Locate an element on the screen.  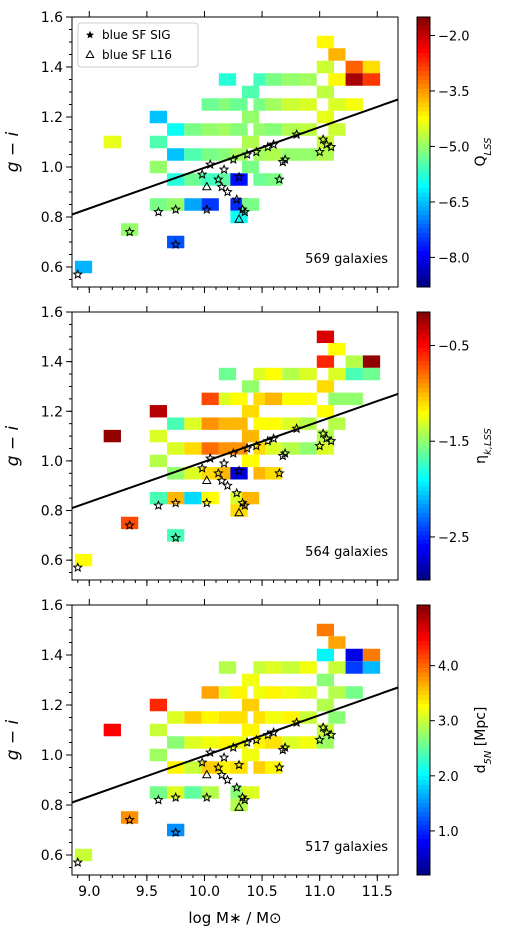
colorbar-tick-label: −0.5 is located at coordinates (454, 347).